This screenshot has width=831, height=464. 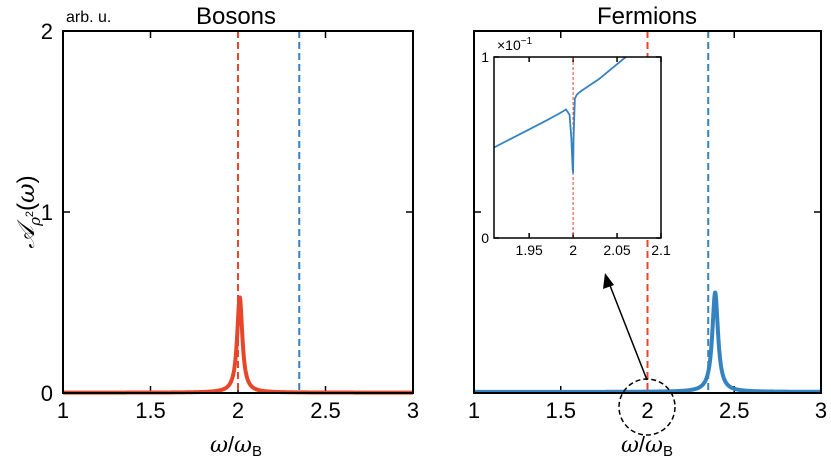 What do you see at coordinates (647, 446) in the screenshot?
I see `fermions-x-axis-label: ω/ωB` at bounding box center [647, 446].